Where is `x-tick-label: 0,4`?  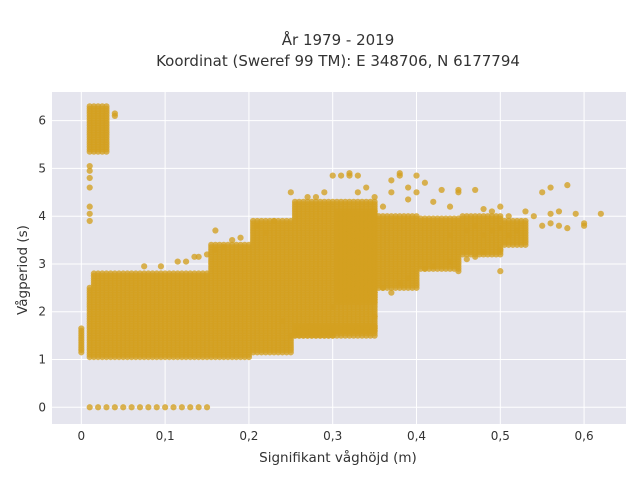
x-tick-label: 0,4 is located at coordinates (416, 436).